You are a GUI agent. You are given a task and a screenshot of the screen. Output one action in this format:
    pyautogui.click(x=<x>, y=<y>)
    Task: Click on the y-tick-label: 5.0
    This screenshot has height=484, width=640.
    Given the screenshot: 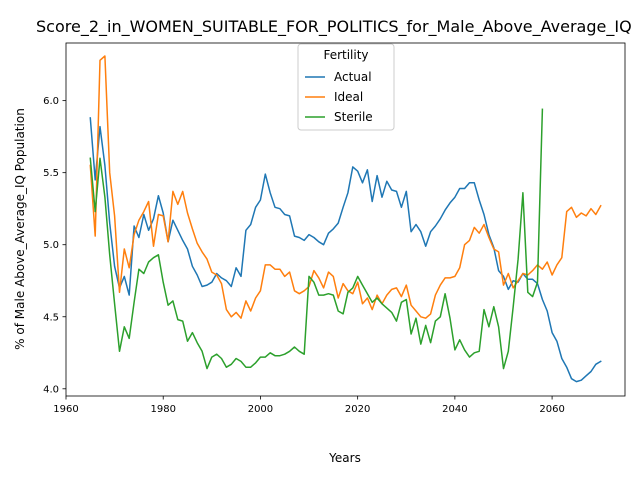 What is the action you would take?
    pyautogui.click(x=51, y=245)
    